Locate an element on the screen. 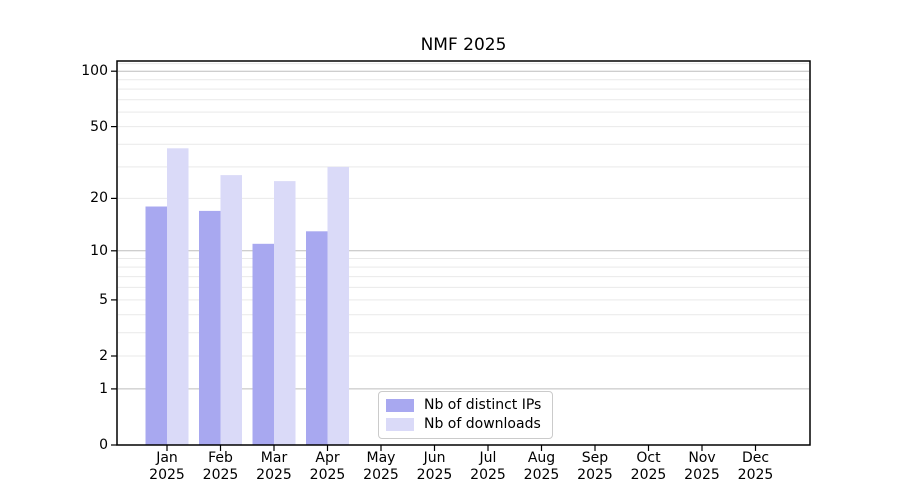  y-tick-label: 5 is located at coordinates (103, 299).